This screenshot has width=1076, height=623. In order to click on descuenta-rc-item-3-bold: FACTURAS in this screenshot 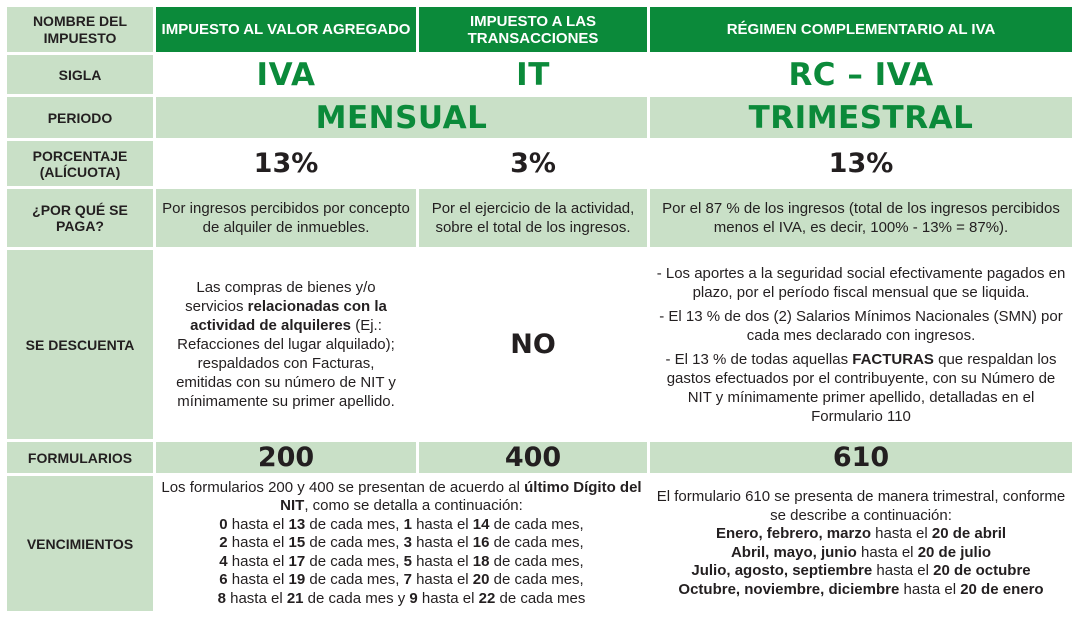, I will do `click(893, 359)`.